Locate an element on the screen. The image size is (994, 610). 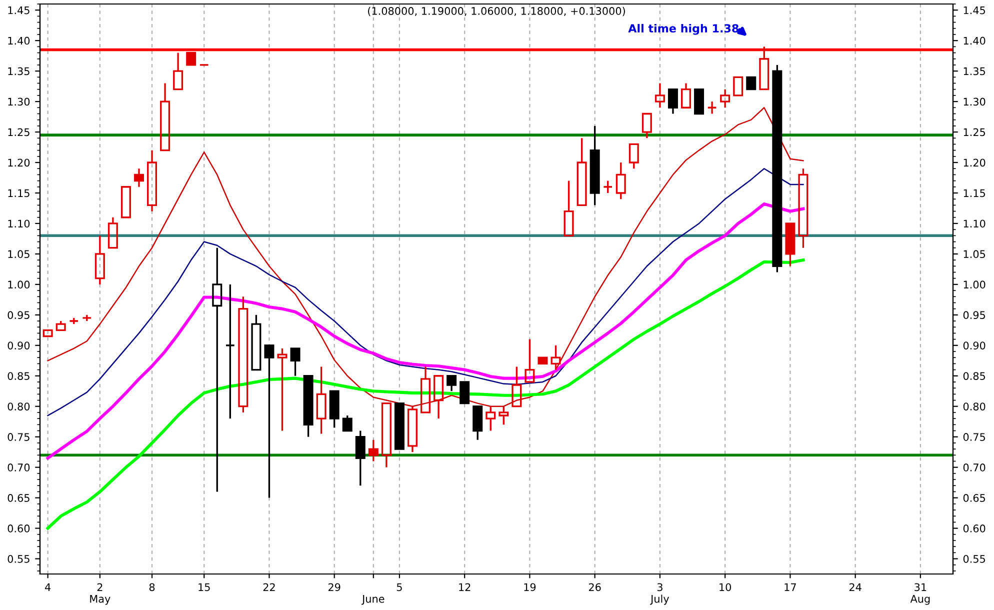
y2-tick-label: 0.80 is located at coordinates (974, 406).